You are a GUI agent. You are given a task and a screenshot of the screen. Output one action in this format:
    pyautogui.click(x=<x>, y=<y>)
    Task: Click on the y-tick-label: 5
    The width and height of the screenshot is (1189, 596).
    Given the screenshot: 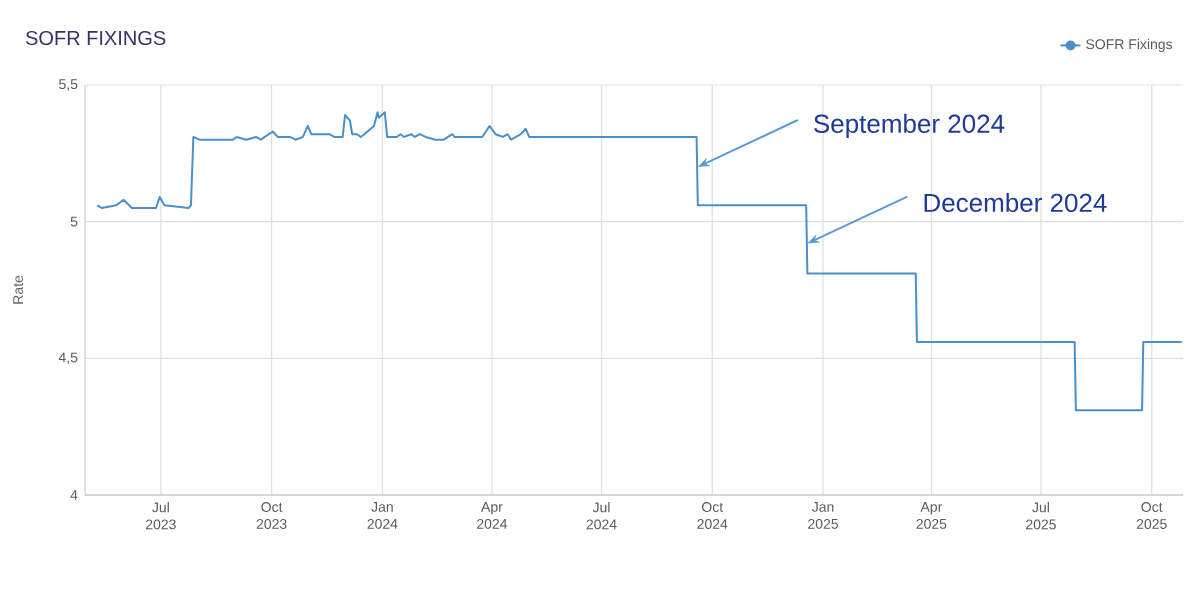 What is the action you would take?
    pyautogui.click(x=74, y=221)
    